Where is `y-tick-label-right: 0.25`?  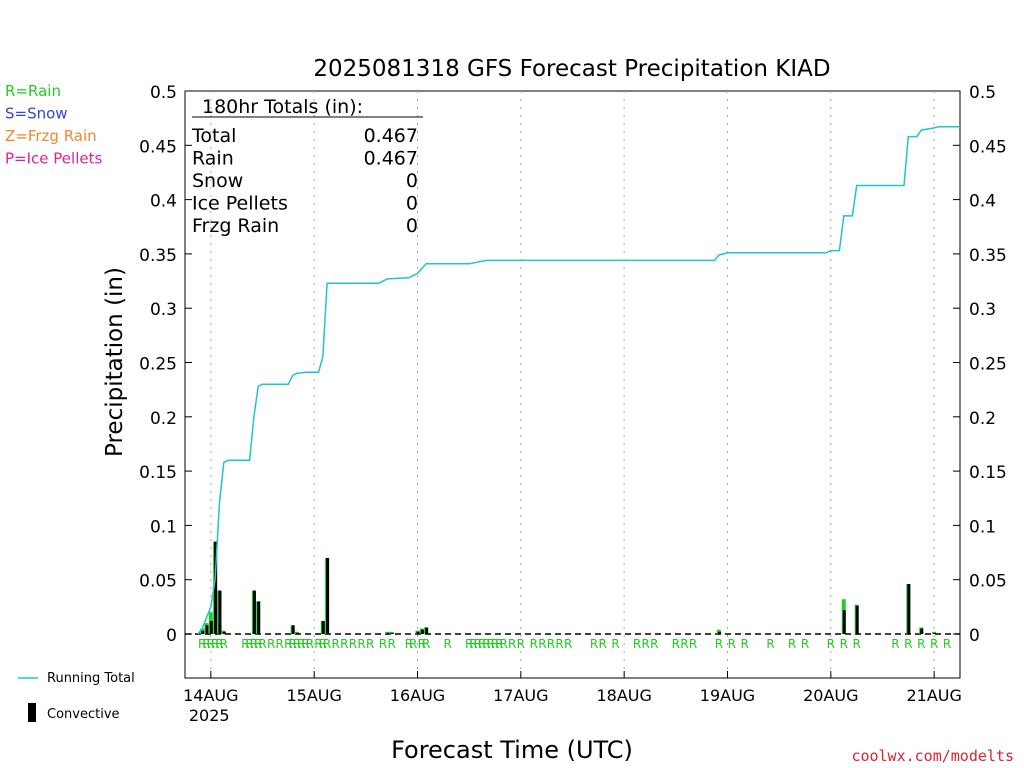 y-tick-label-right: 0.25 is located at coordinates (988, 365).